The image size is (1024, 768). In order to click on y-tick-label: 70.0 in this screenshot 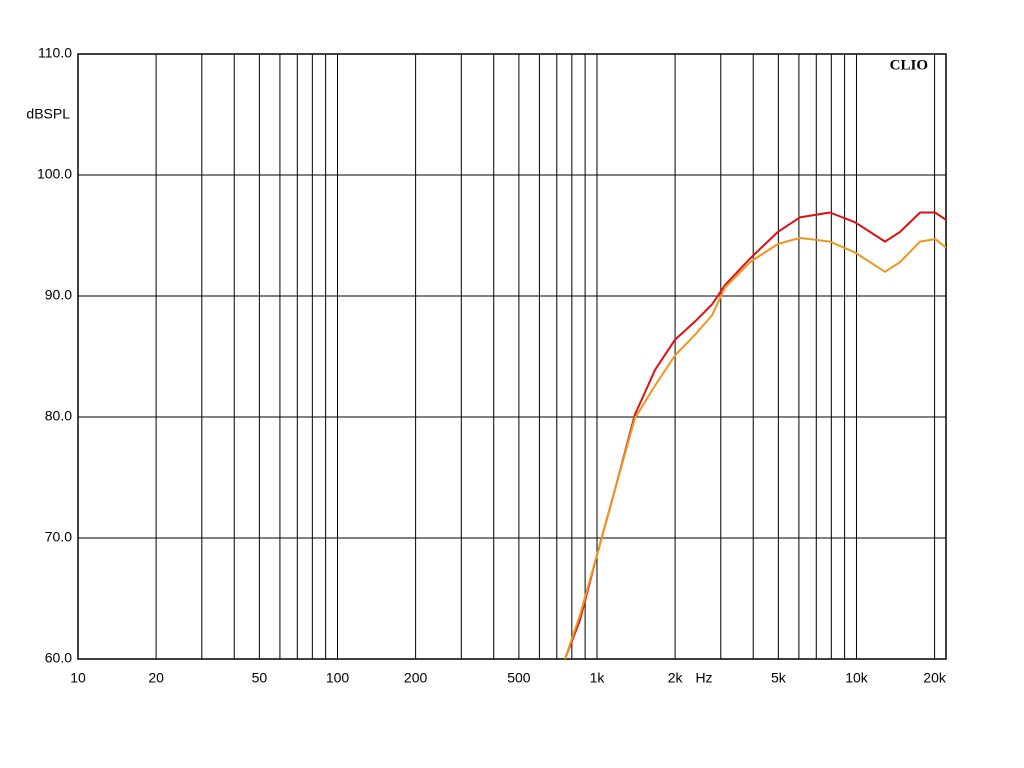, I will do `click(58, 537)`.